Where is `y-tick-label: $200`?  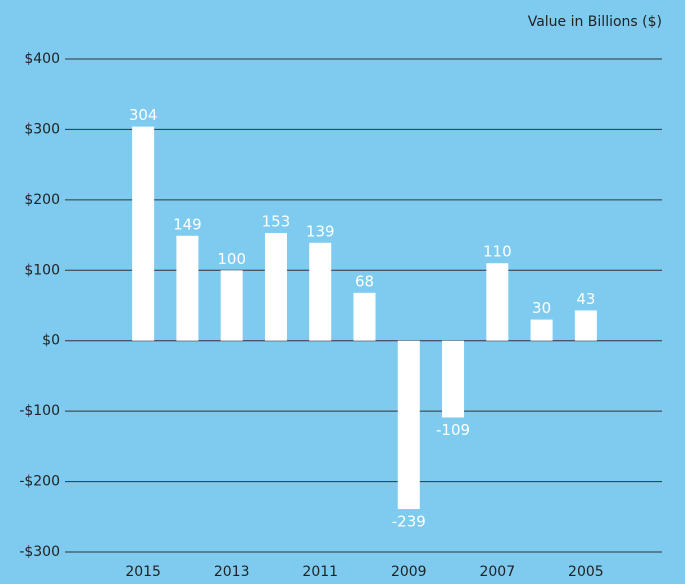 y-tick-label: $200 is located at coordinates (42, 200).